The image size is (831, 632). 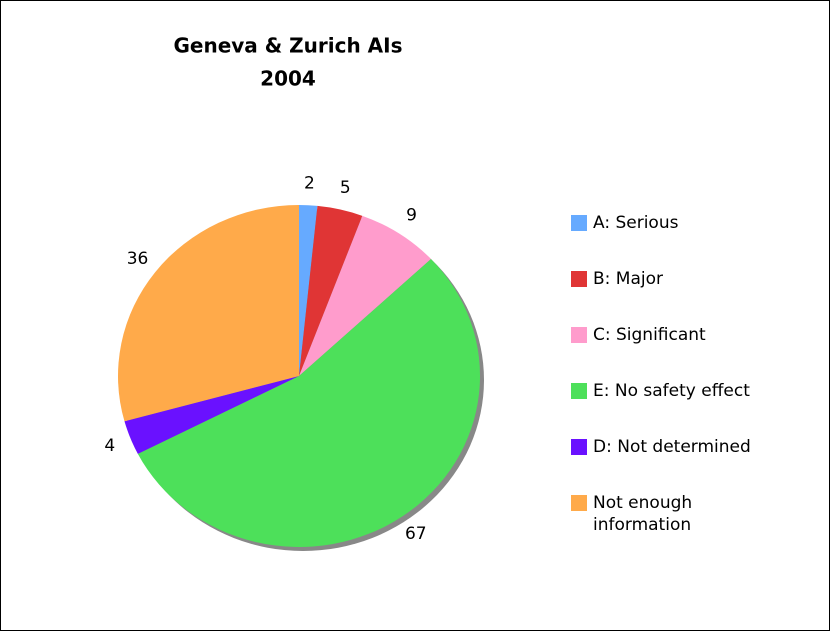 What do you see at coordinates (288, 79) in the screenshot?
I see `chart-subtitle: 2004` at bounding box center [288, 79].